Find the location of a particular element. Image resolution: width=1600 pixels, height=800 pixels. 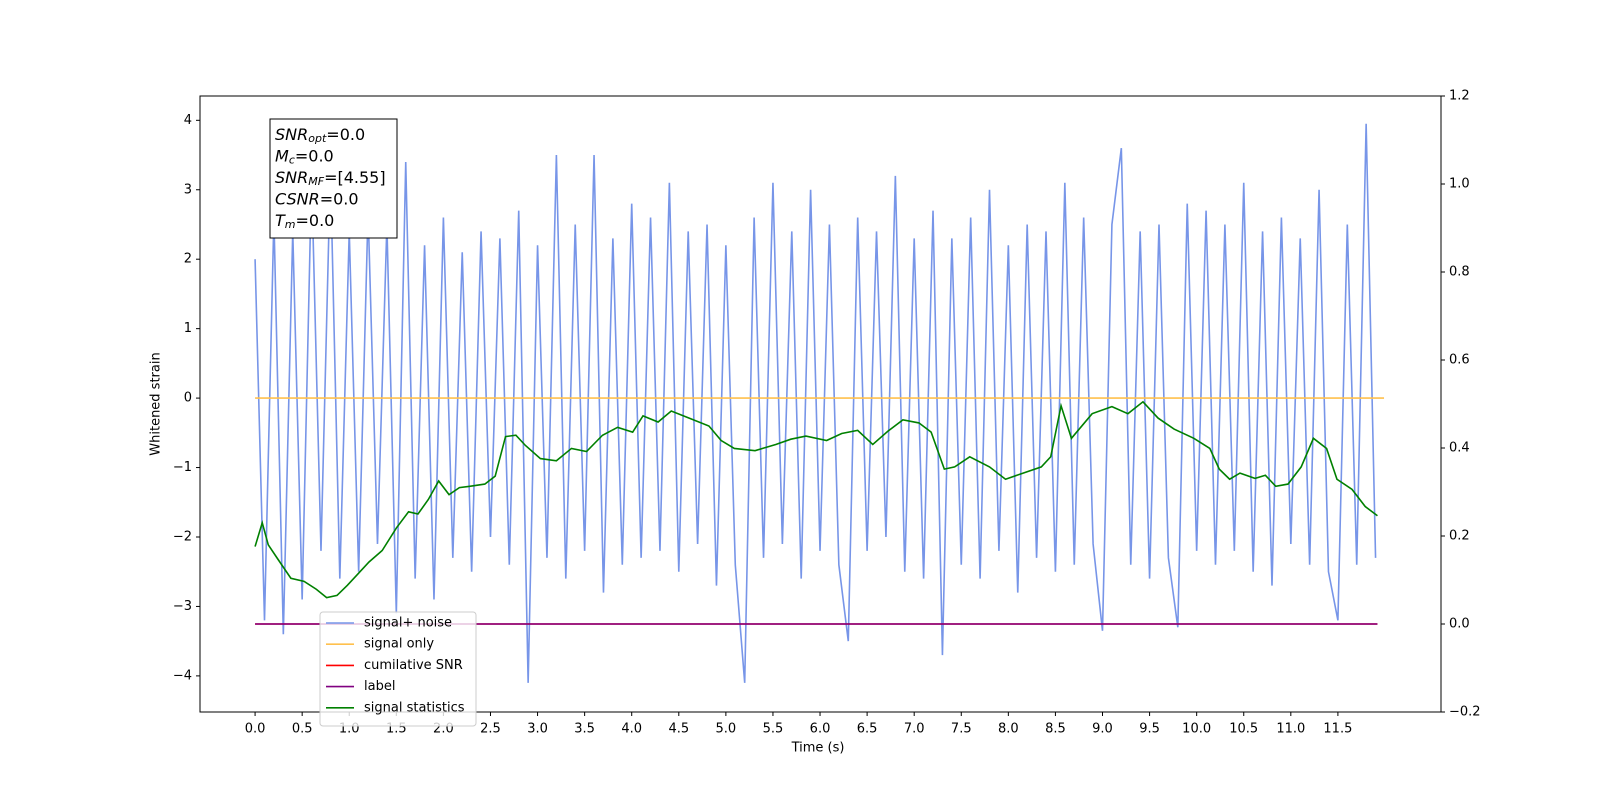

y-axis-label: Whitened strain is located at coordinates (156, 403).